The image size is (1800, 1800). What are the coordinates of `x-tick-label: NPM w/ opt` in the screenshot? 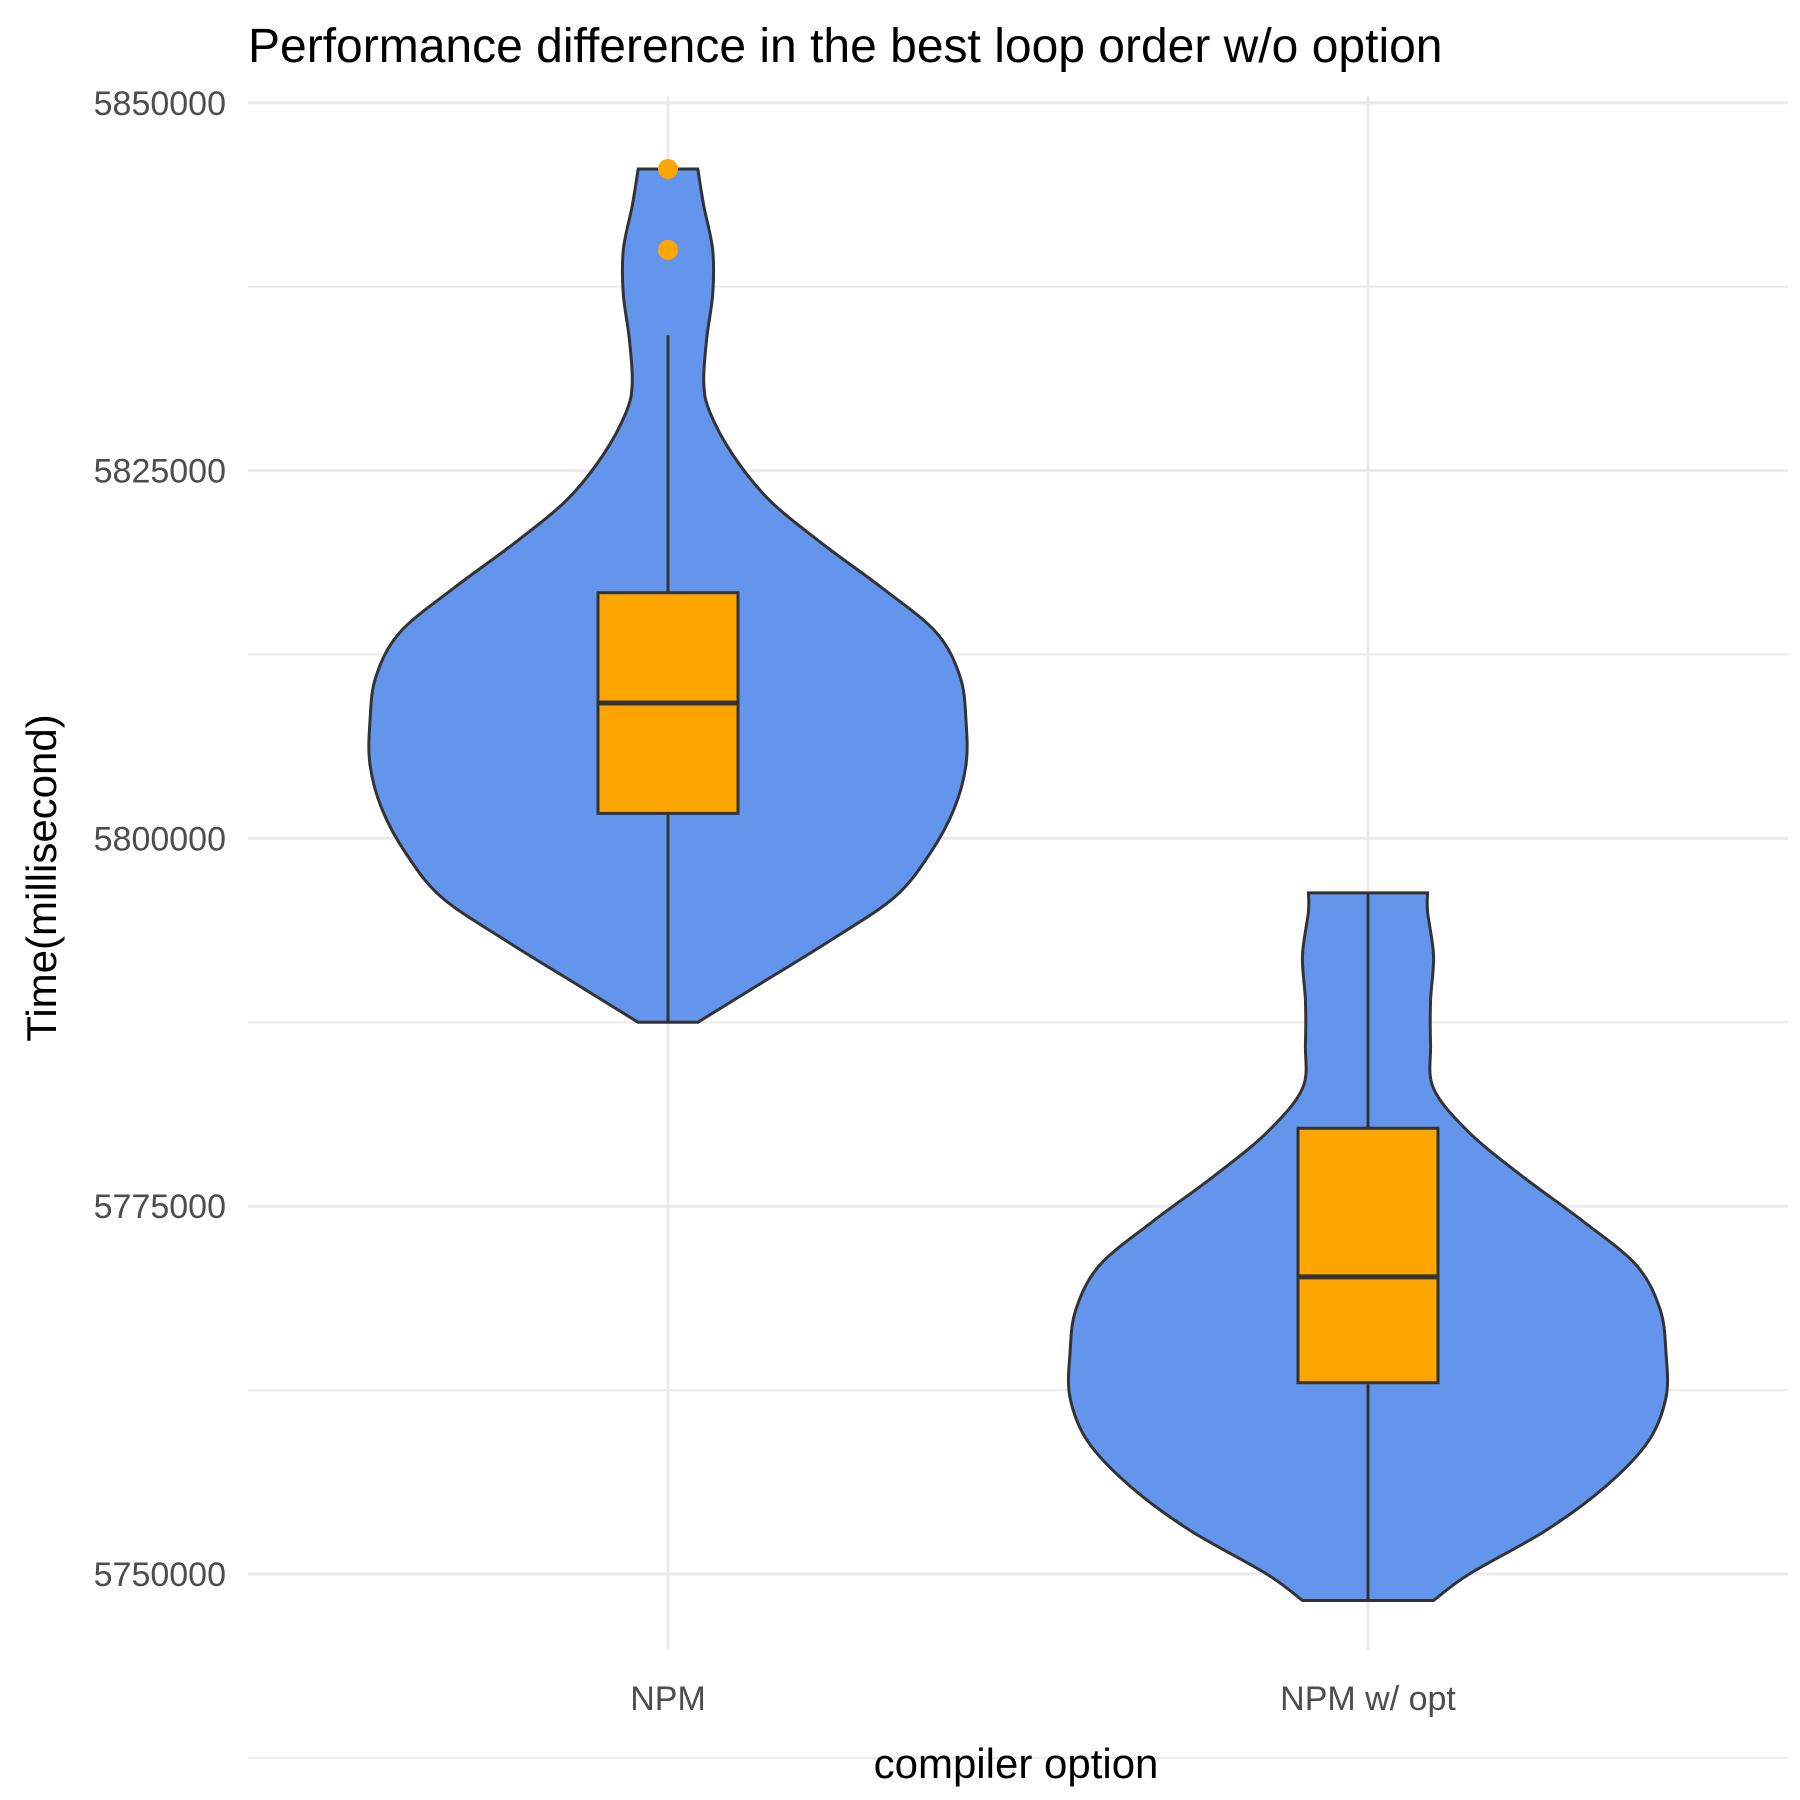 It's located at (1368, 1699).